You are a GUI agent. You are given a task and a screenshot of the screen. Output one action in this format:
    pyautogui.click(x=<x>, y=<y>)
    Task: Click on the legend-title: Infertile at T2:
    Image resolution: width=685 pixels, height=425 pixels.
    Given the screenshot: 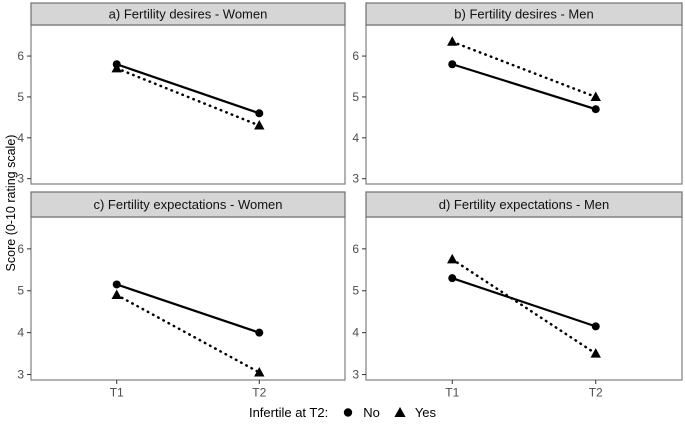 What is the action you would take?
    pyautogui.click(x=288, y=412)
    